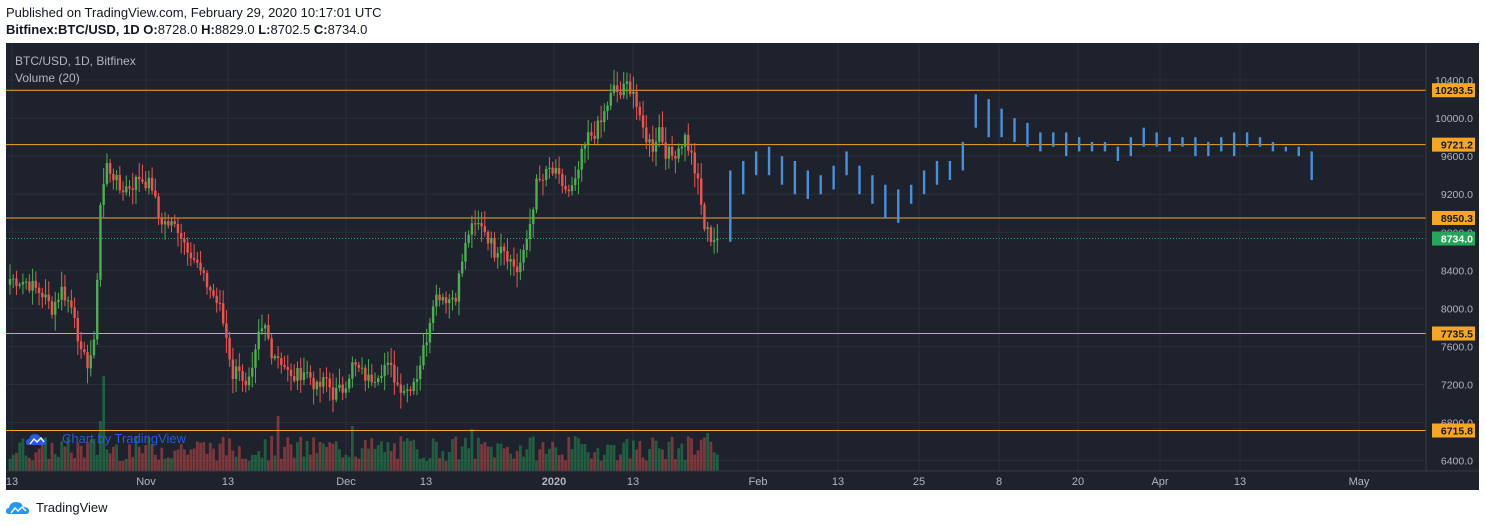  Describe the element at coordinates (47, 78) in the screenshot. I see `volume-label: Volume (20)` at that location.